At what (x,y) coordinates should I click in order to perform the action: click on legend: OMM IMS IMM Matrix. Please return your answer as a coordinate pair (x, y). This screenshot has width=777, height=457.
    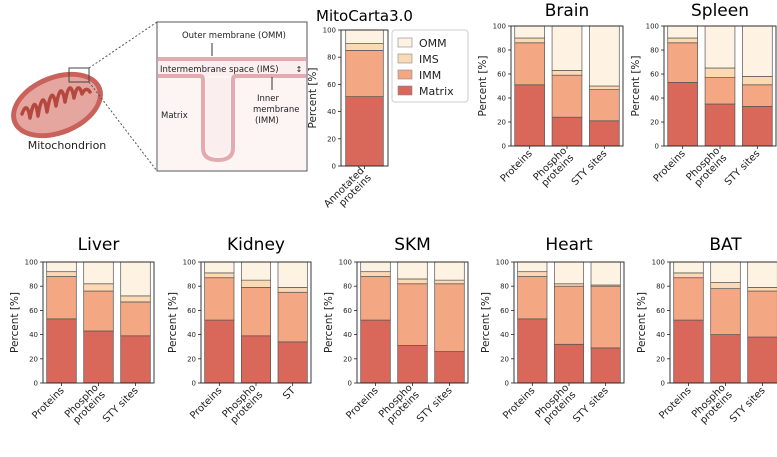
    Looking at the image, I should click on (430, 66).